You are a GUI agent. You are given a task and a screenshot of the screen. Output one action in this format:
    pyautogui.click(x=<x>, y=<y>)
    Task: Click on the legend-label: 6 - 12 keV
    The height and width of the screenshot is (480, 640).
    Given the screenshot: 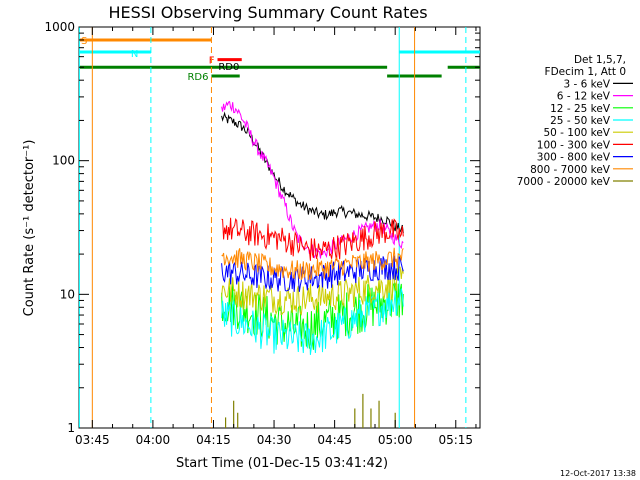 What is the action you would take?
    pyautogui.click(x=584, y=97)
    